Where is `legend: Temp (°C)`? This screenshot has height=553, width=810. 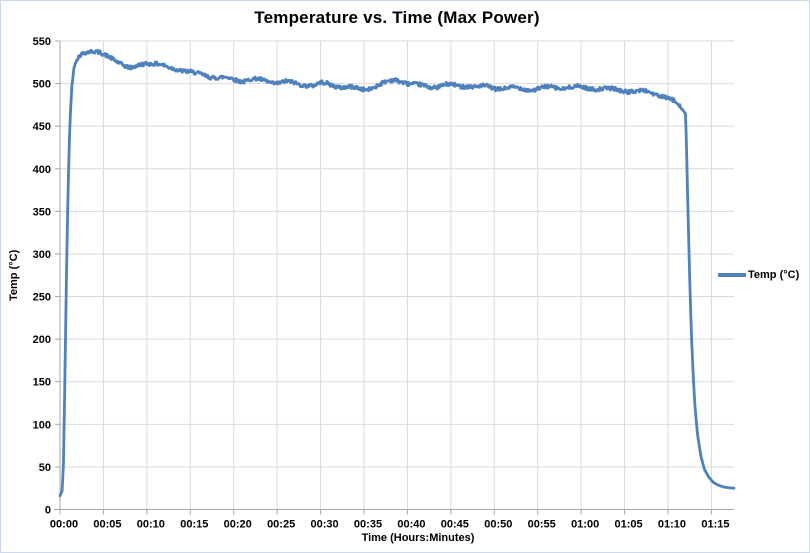 legend: Temp (°C) is located at coordinates (758, 275).